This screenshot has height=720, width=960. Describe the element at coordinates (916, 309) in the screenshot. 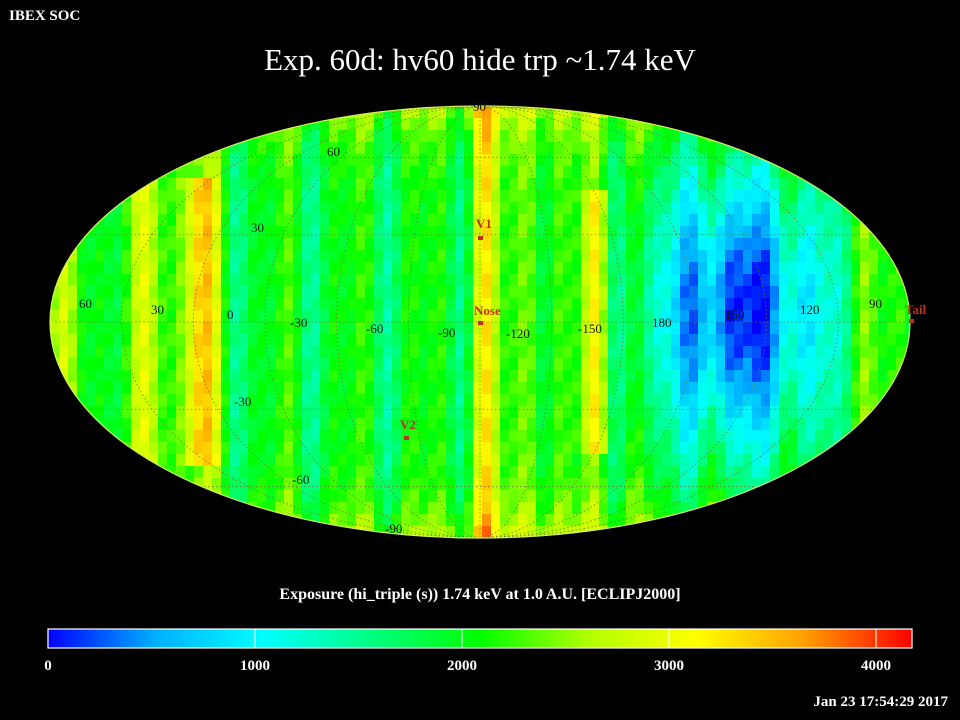

I see `marker-tail-label: Tail` at that location.